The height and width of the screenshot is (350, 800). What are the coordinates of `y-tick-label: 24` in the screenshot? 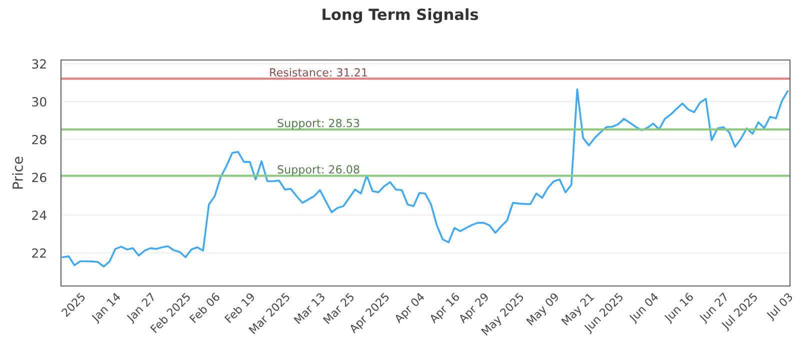 It's located at (39, 215).